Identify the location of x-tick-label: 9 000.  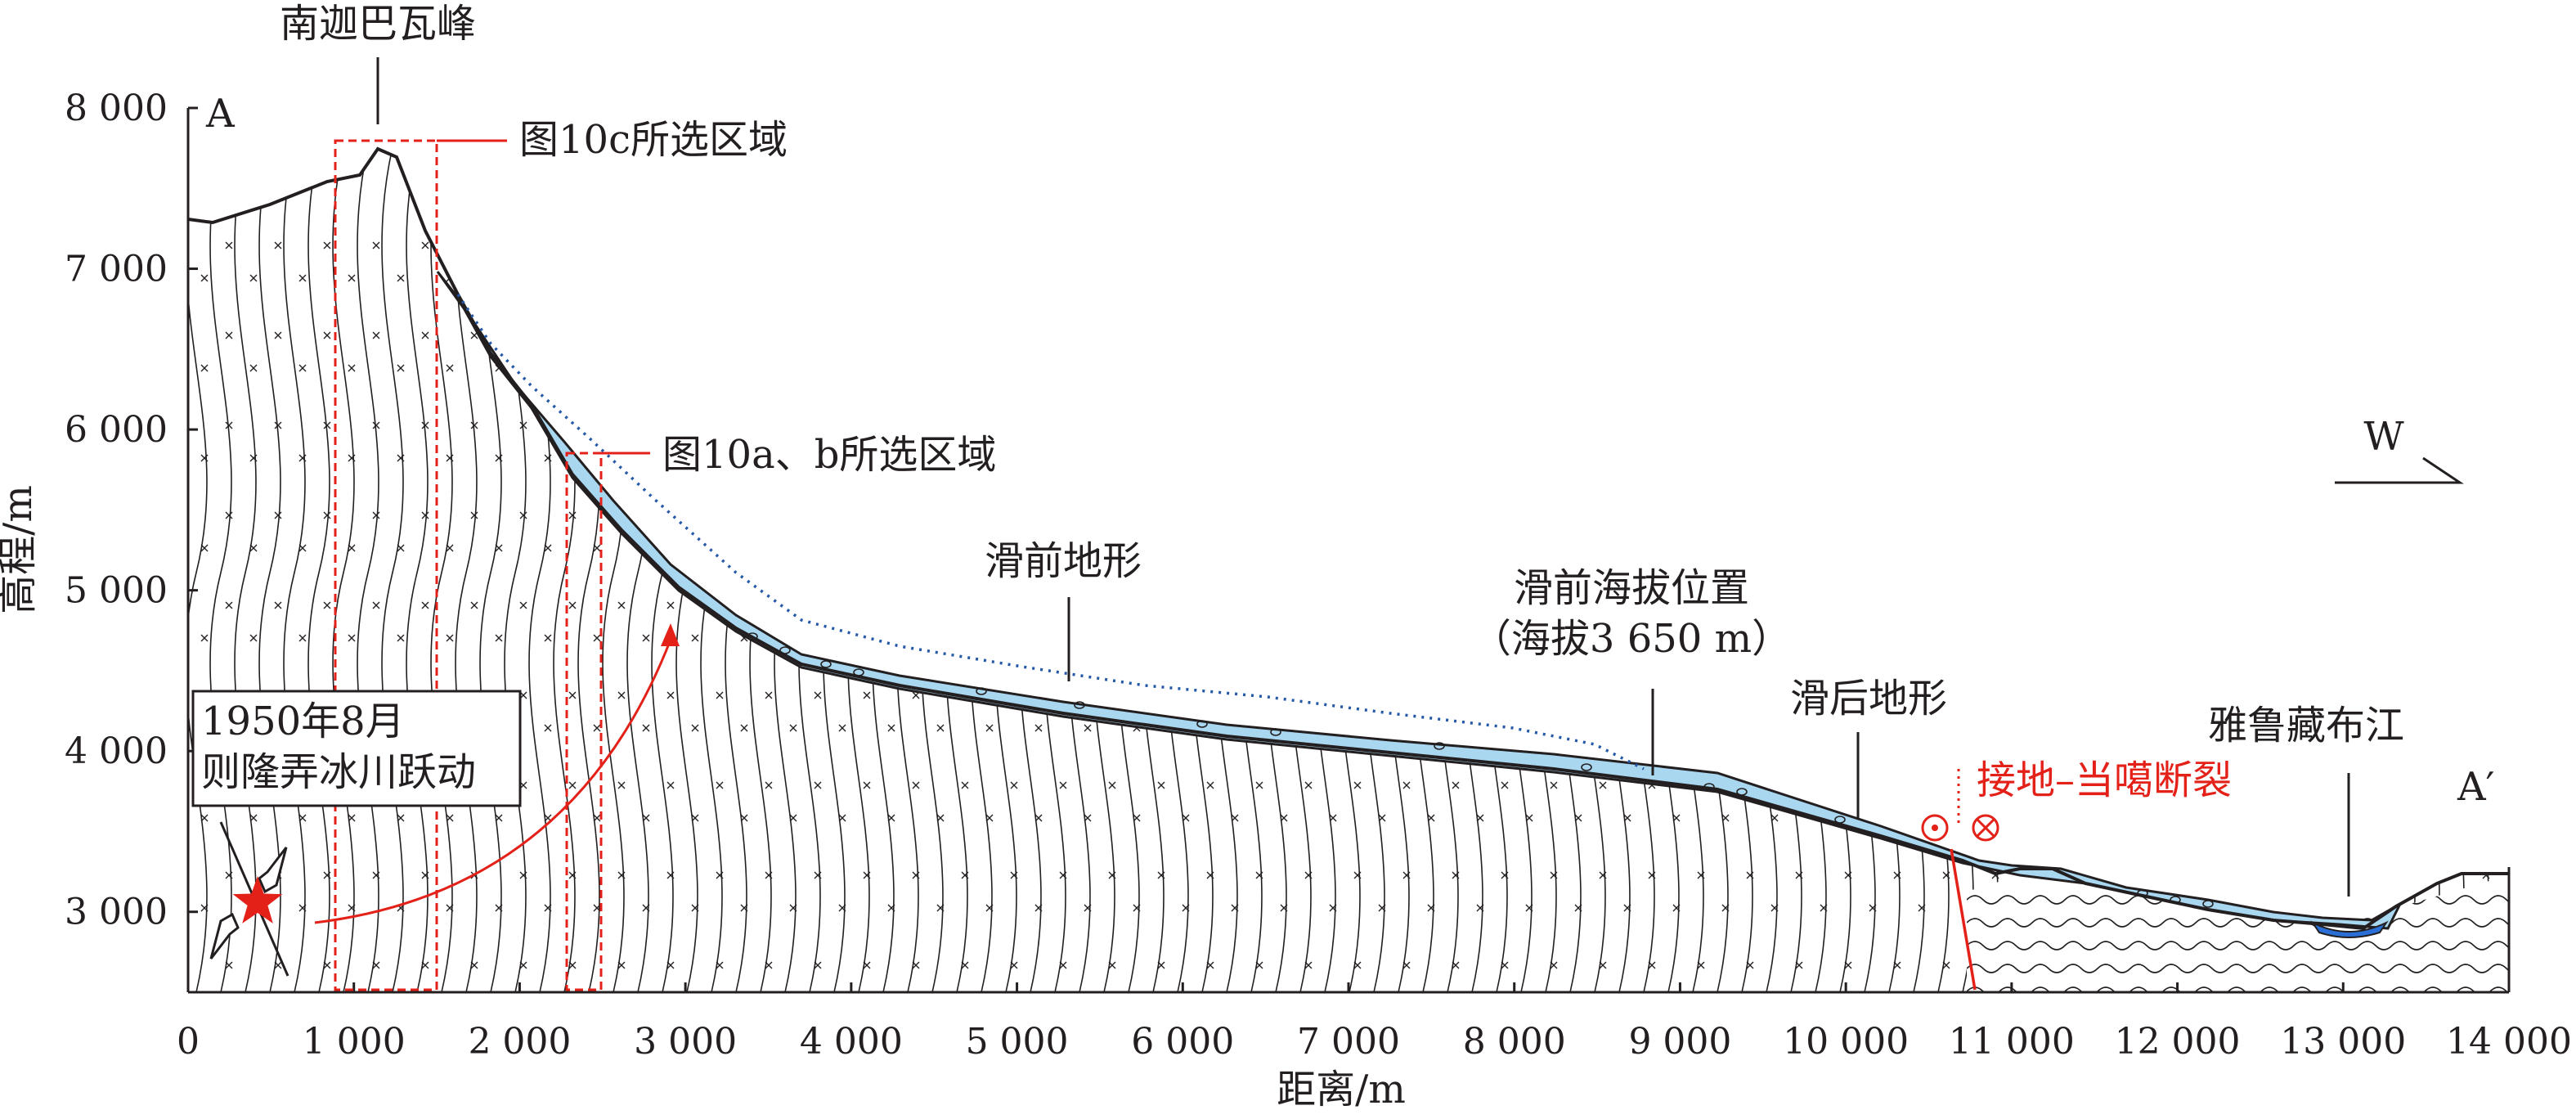
(1679, 1042).